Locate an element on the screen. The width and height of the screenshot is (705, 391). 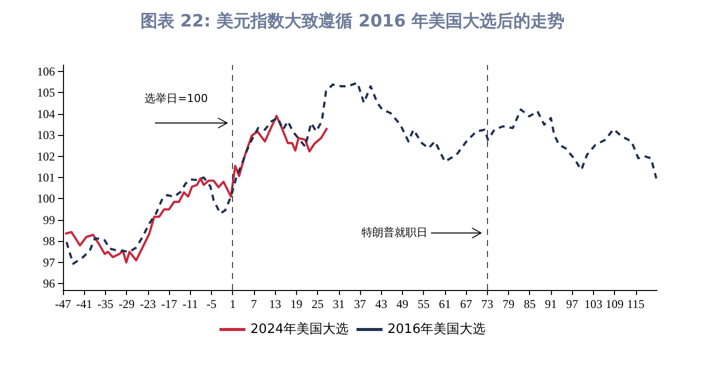
y-tick-label: 105 is located at coordinates (46, 93).